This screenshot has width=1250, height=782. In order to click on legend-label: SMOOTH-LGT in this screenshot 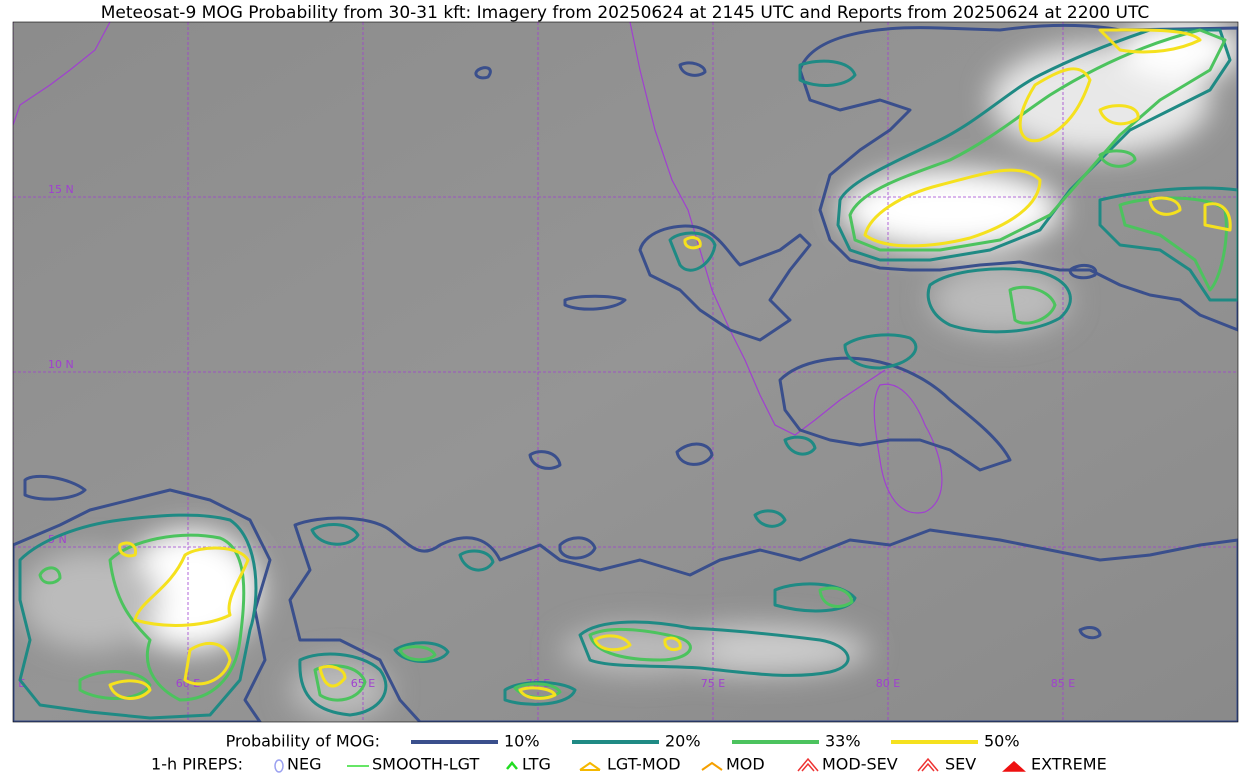, I will do `click(425, 764)`.